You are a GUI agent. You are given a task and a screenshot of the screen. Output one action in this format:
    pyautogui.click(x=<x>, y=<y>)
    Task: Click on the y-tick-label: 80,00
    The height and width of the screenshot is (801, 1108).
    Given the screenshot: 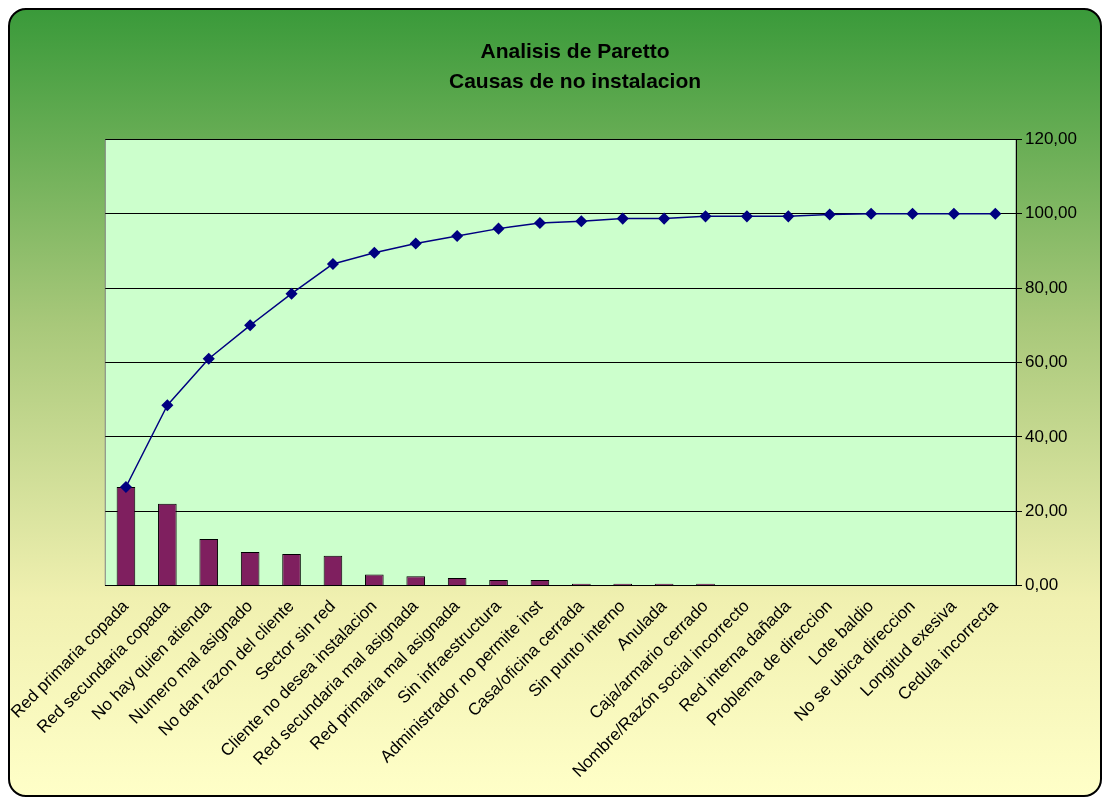 What is the action you would take?
    pyautogui.click(x=1046, y=287)
    